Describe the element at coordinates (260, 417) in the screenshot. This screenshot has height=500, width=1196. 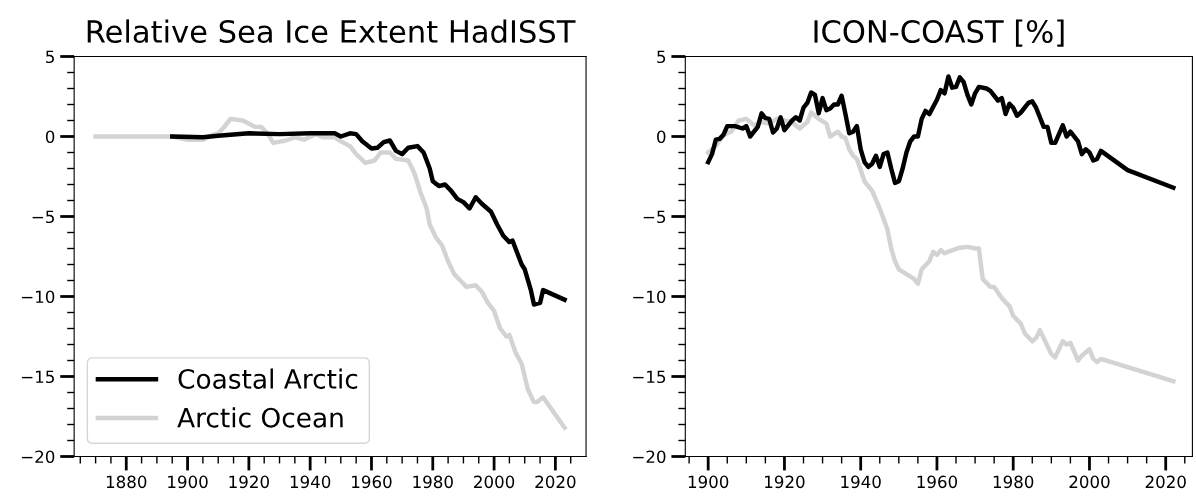
I see `legend-label: Arctic Ocean` at that location.